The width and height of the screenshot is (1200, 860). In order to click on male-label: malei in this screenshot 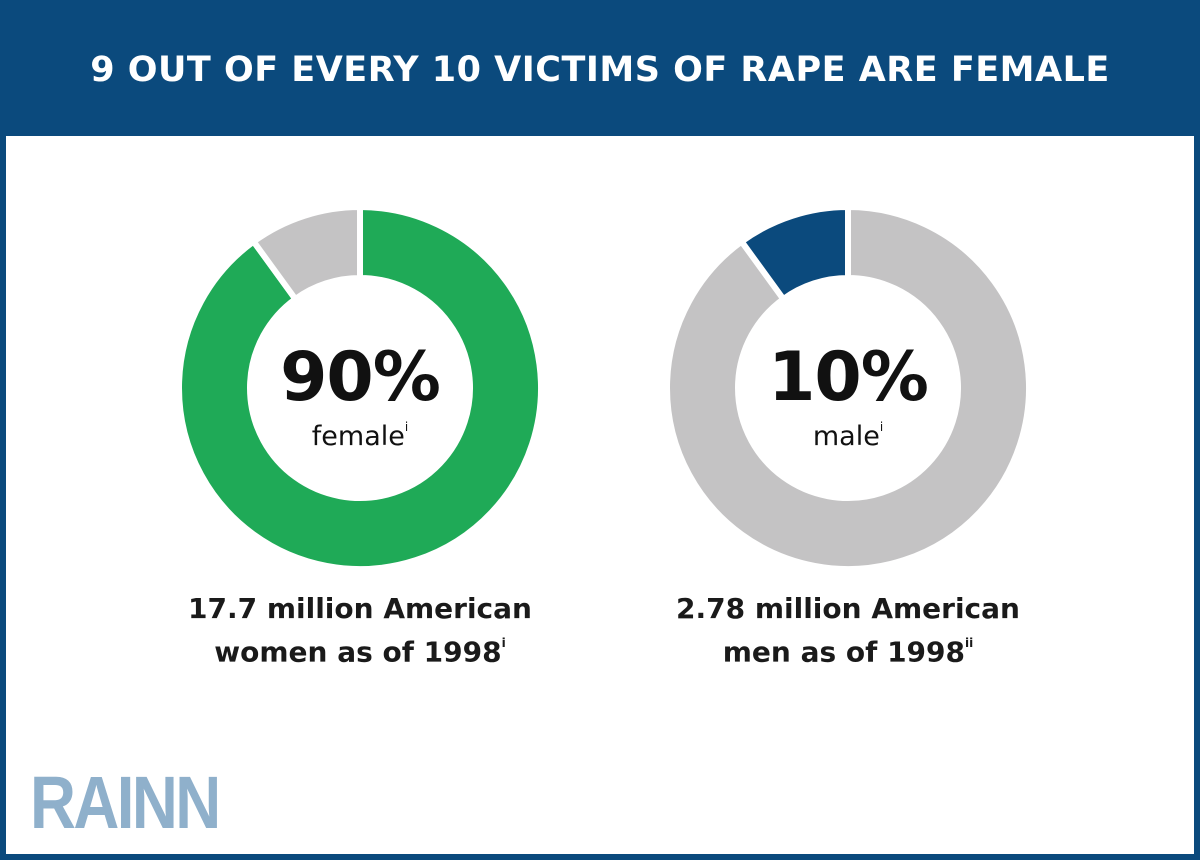, I will do `click(848, 436)`.